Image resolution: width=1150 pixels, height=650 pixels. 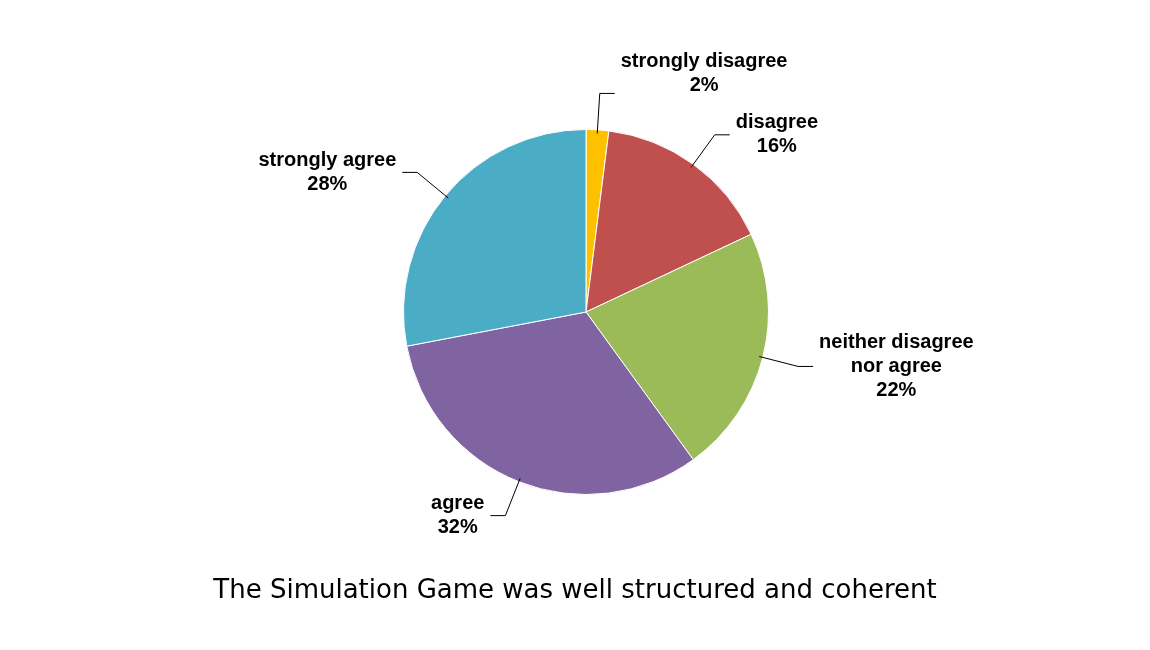 What do you see at coordinates (575, 589) in the screenshot?
I see `text: The Simulation Game was well structured and coherent` at bounding box center [575, 589].